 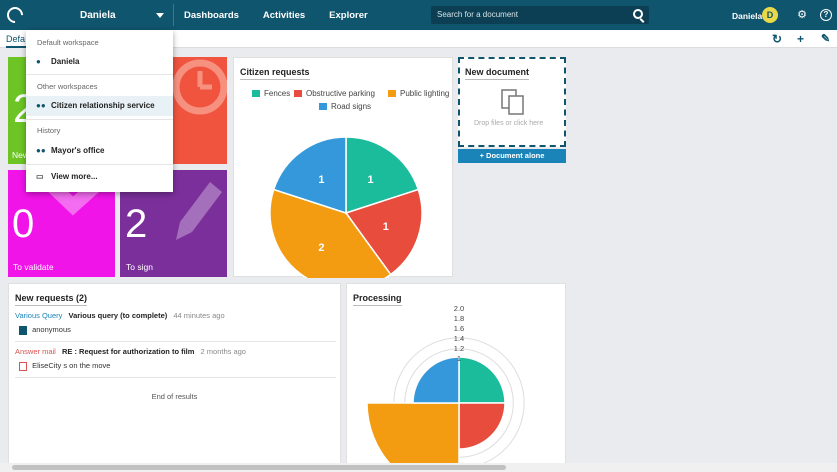 I want to click on request-author: anonymous, so click(x=51, y=329).